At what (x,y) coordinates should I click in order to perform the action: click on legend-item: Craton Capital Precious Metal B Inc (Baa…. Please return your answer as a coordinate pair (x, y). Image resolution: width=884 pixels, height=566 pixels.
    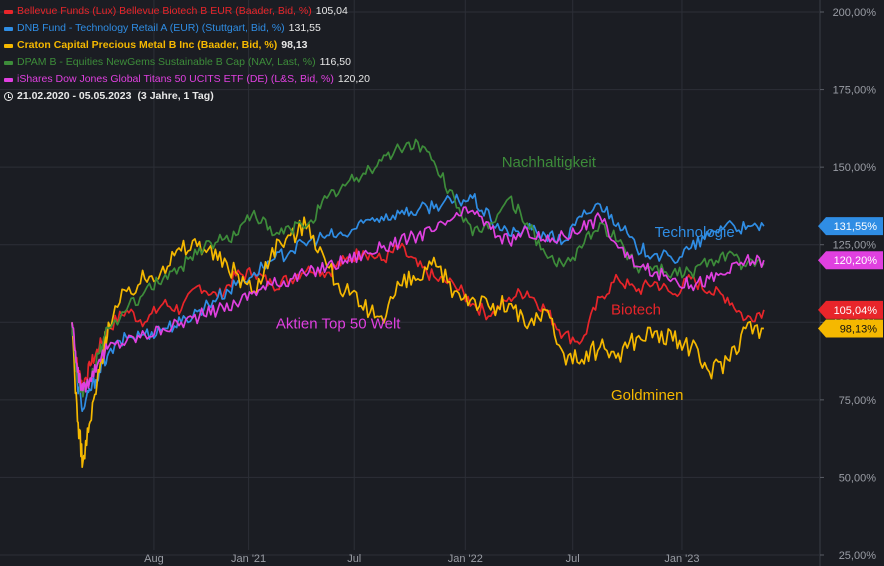
    Looking at the image, I should click on (187, 45).